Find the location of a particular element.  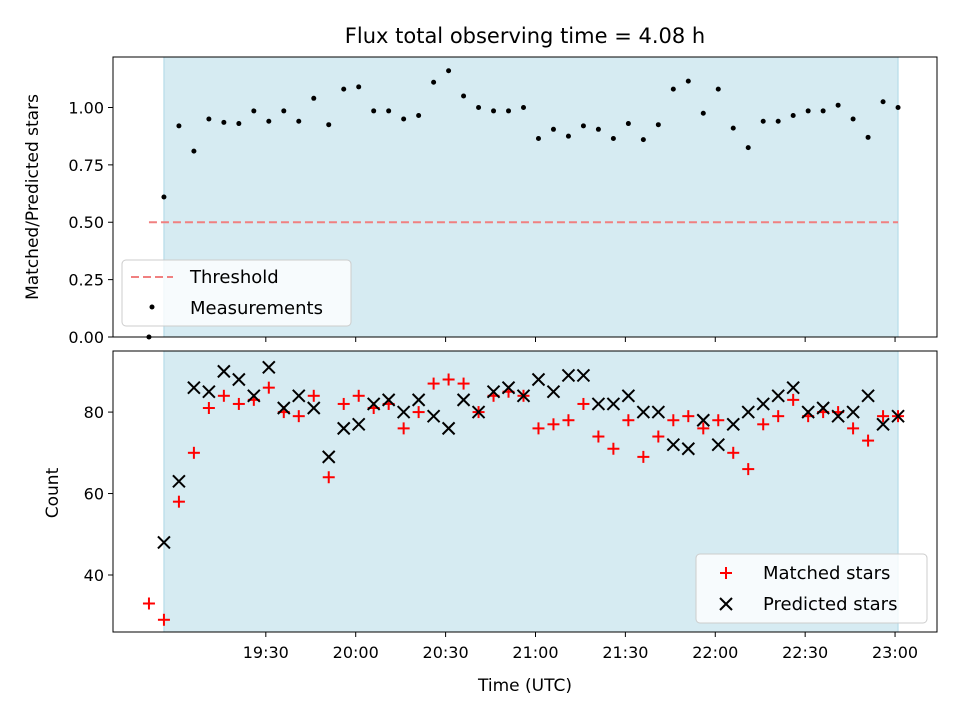

top-y-tick-label: 0.00 is located at coordinates (86, 337).